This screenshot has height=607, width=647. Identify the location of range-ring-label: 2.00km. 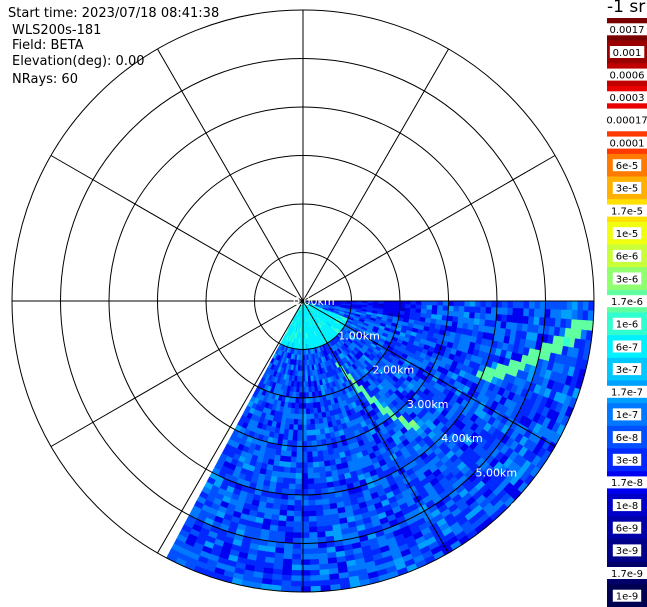
(394, 370).